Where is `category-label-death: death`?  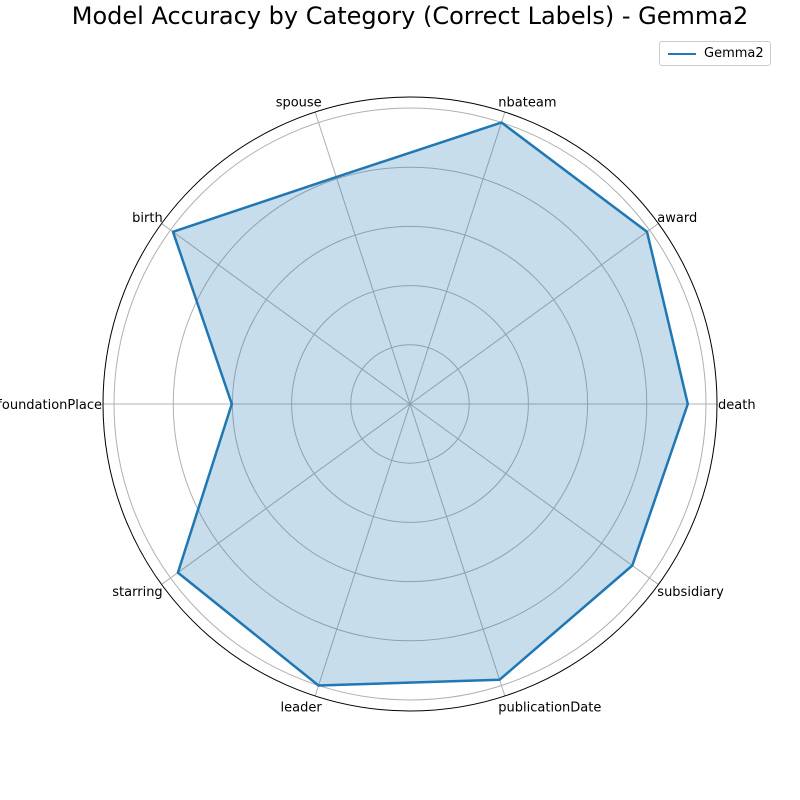 category-label-death: death is located at coordinates (737, 405).